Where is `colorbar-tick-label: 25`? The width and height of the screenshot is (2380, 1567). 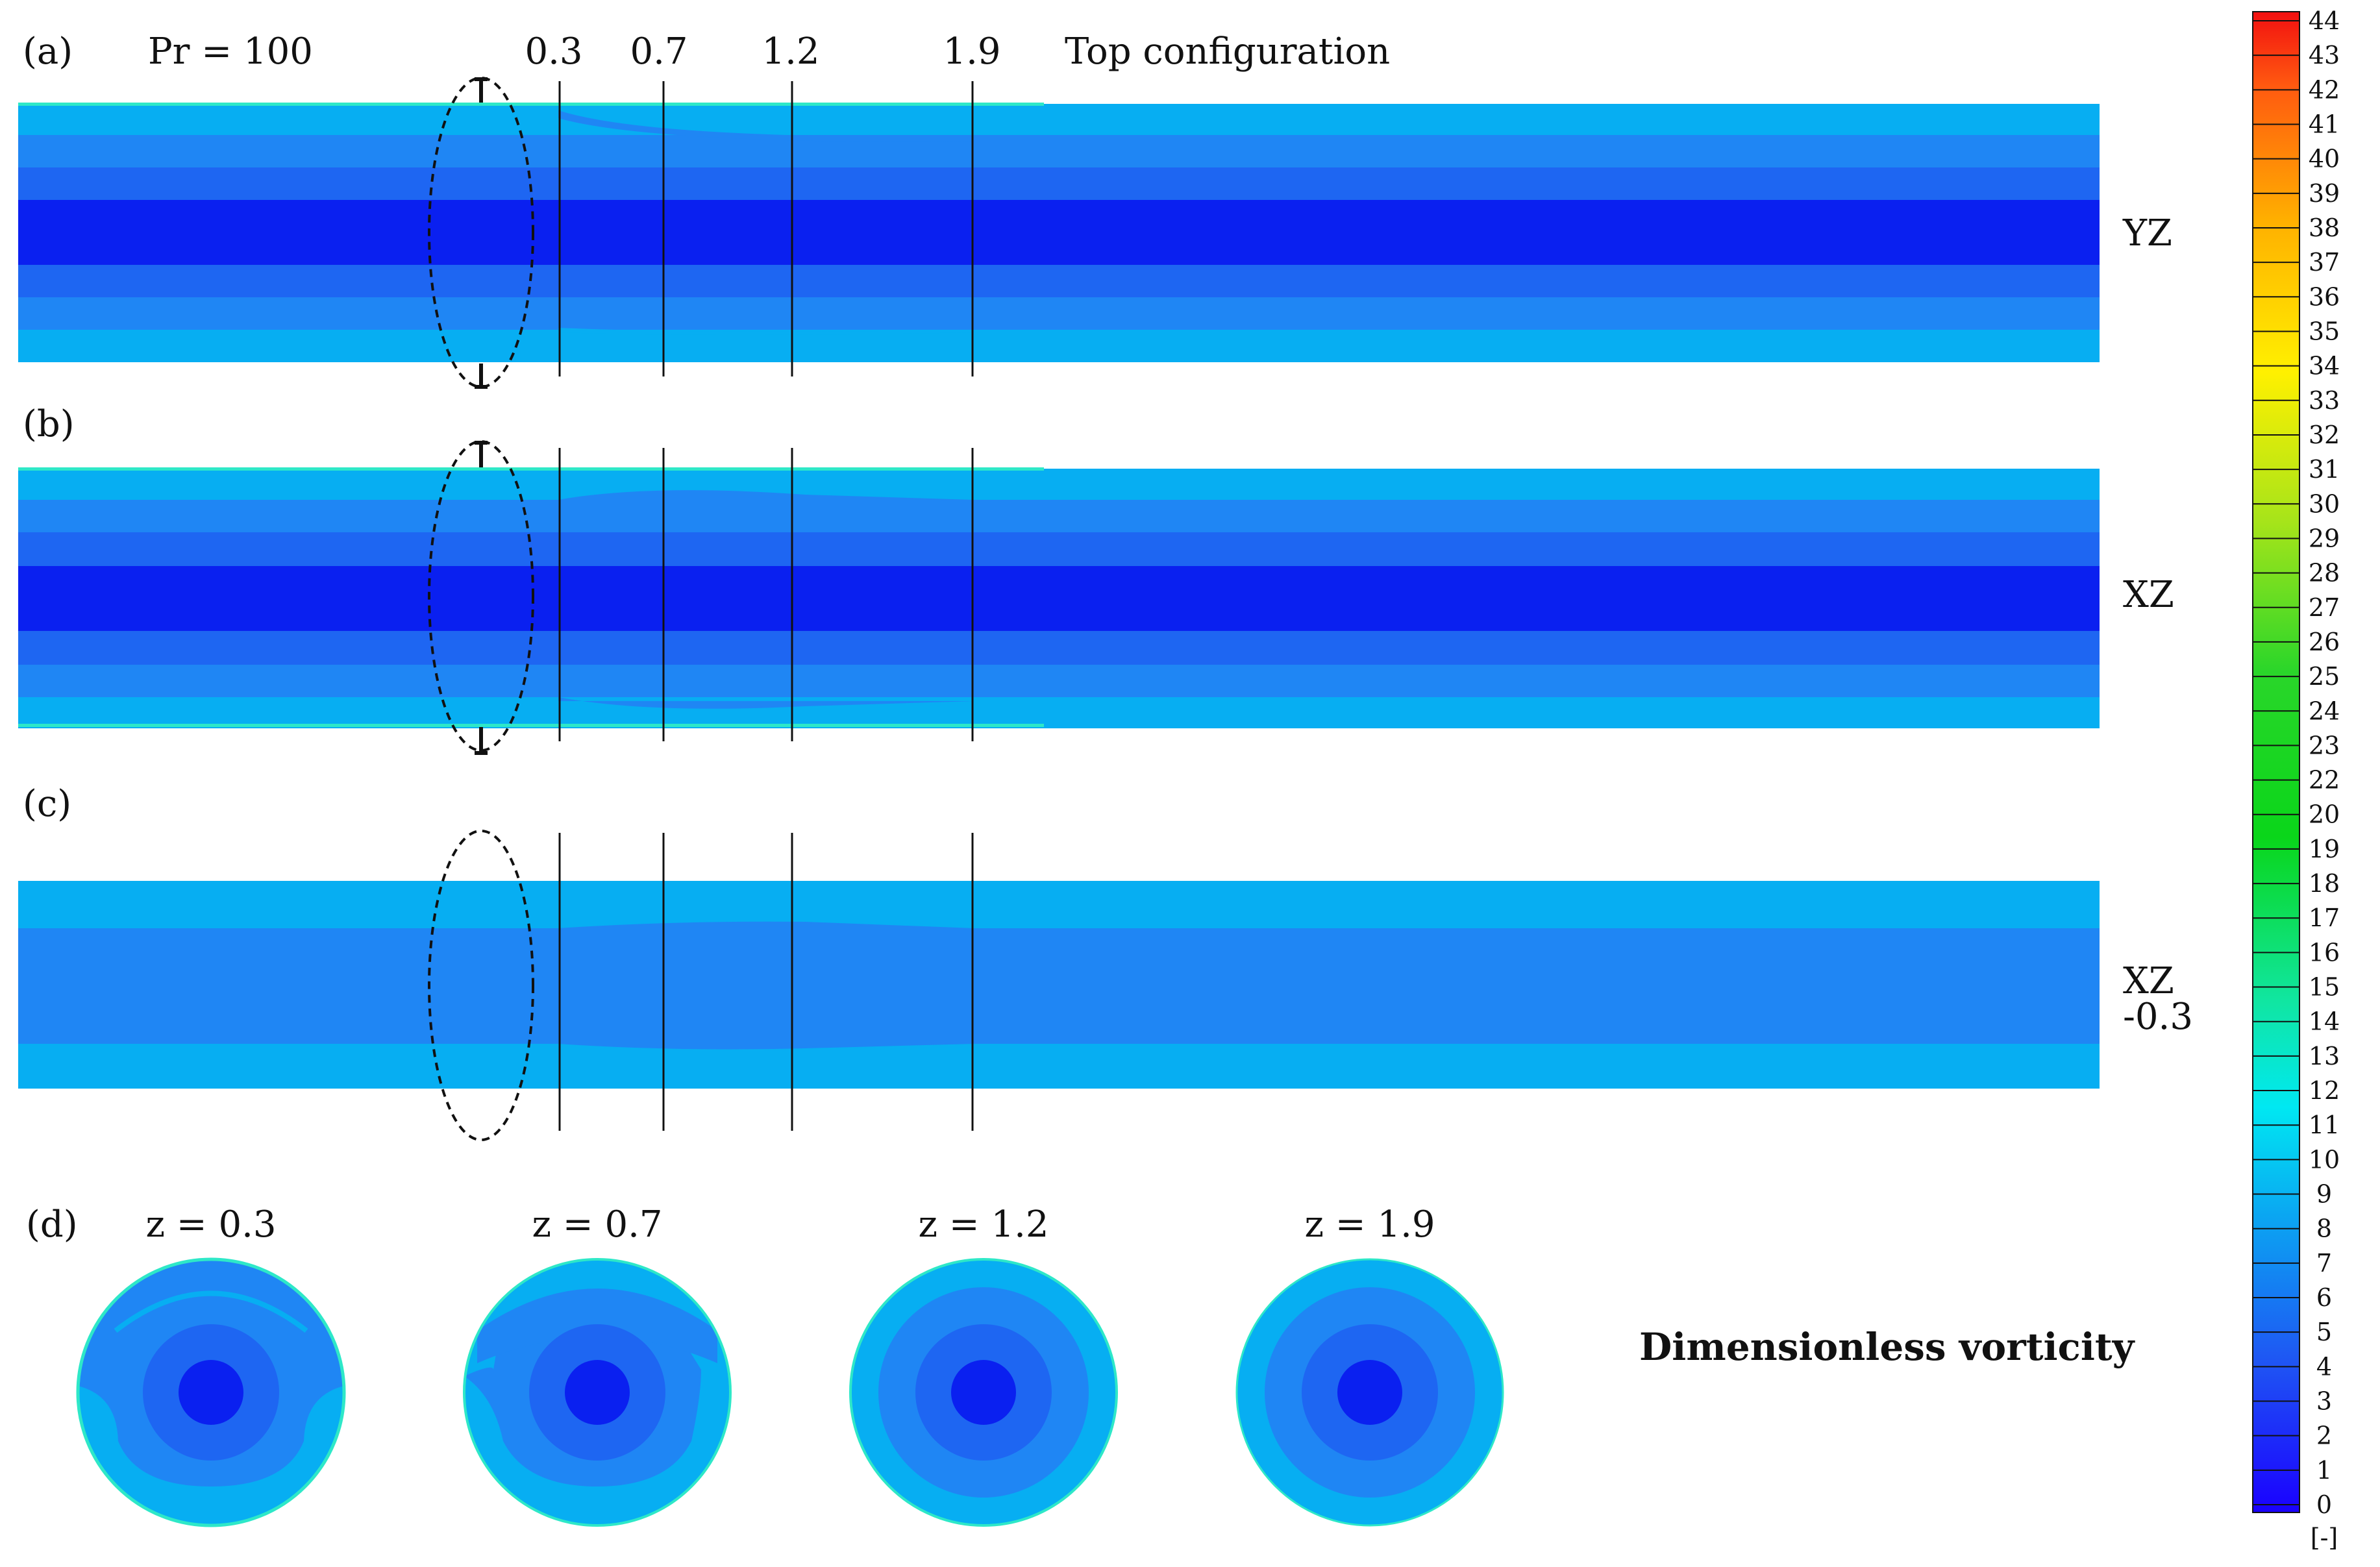 colorbar-tick-label: 25 is located at coordinates (2324, 676).